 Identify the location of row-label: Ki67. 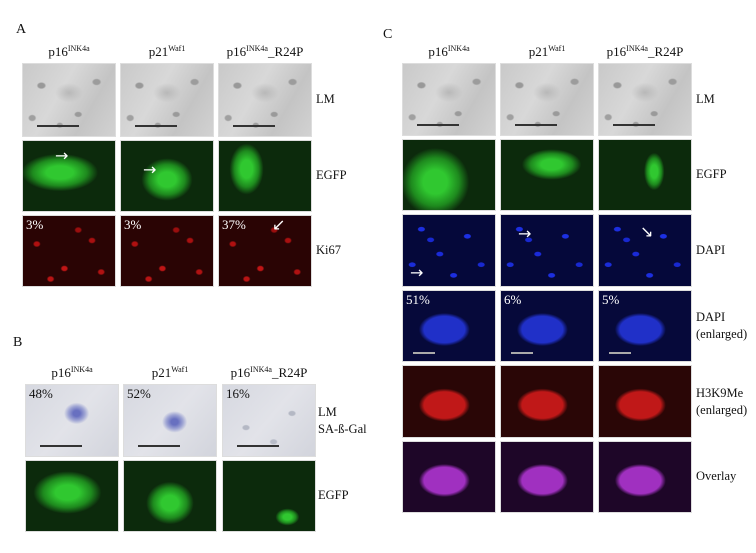
(328, 250).